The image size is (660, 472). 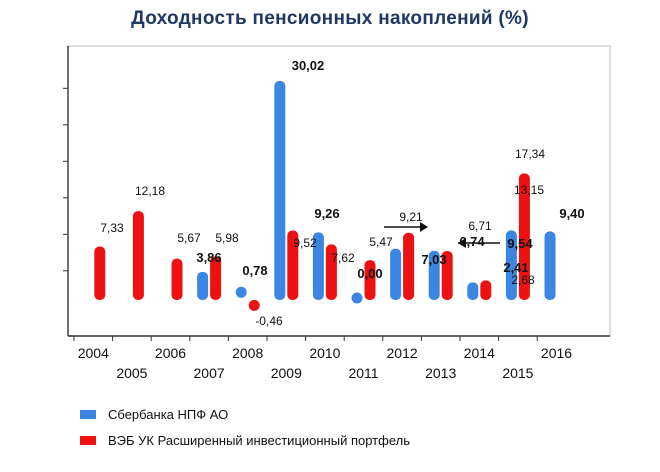 What do you see at coordinates (286, 373) in the screenshot?
I see `x-tick-label: 2009` at bounding box center [286, 373].